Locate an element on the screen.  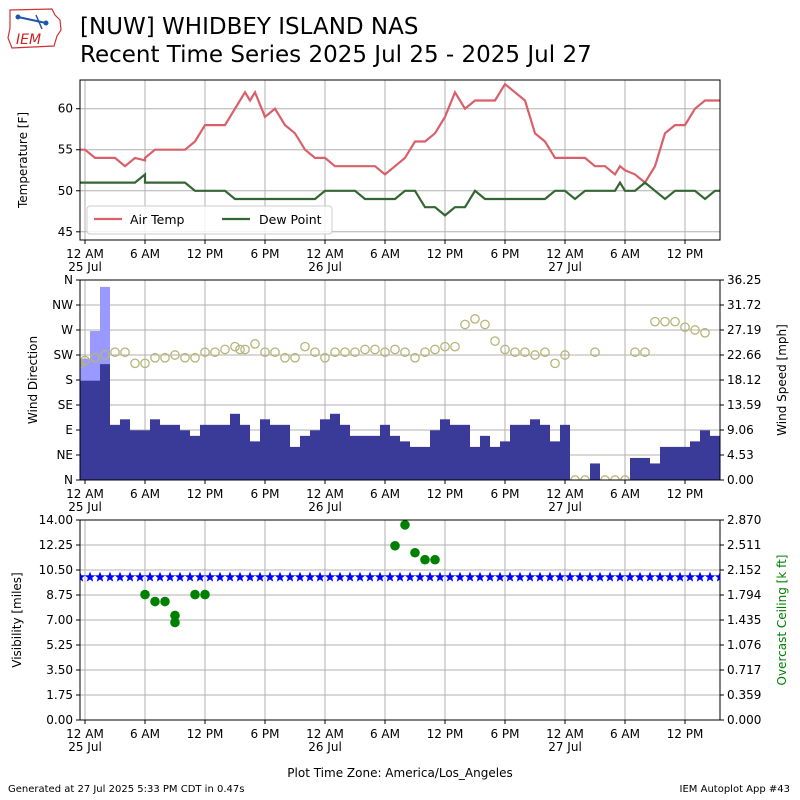
temp-tick-label-x: 6 PM is located at coordinates (264, 254).